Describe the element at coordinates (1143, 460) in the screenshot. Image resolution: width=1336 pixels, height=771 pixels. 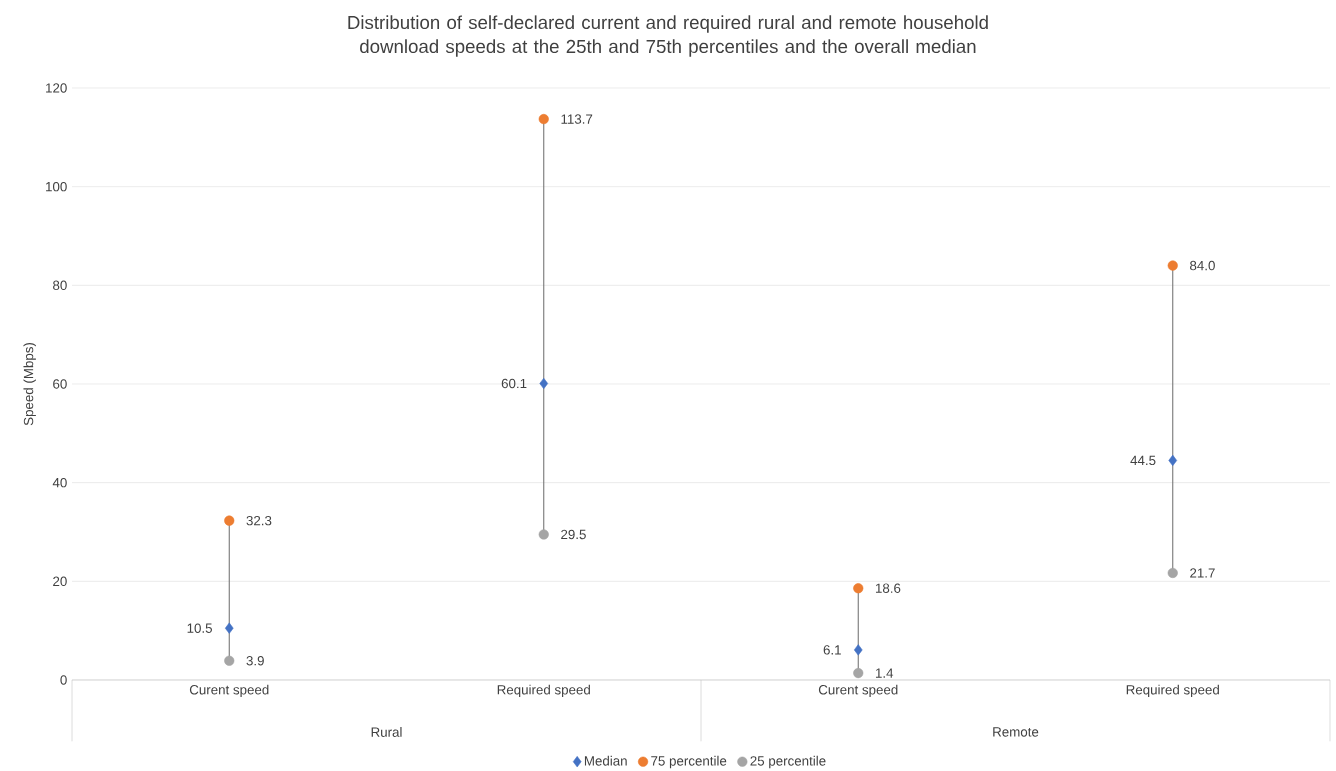
I see `data-label: 44.5` at that location.